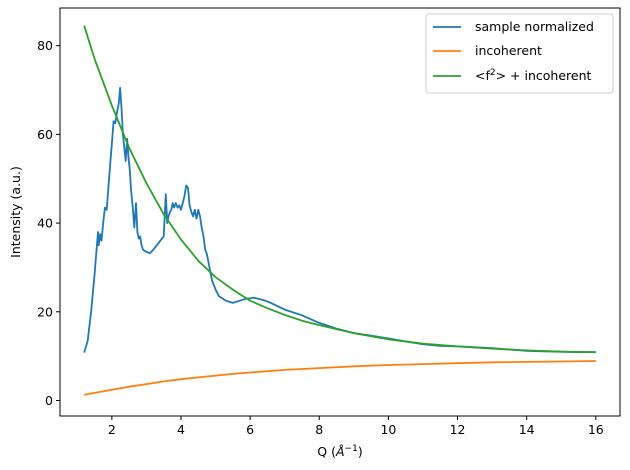  Describe the element at coordinates (596, 429) in the screenshot. I see `x-tick-label: 16` at that location.